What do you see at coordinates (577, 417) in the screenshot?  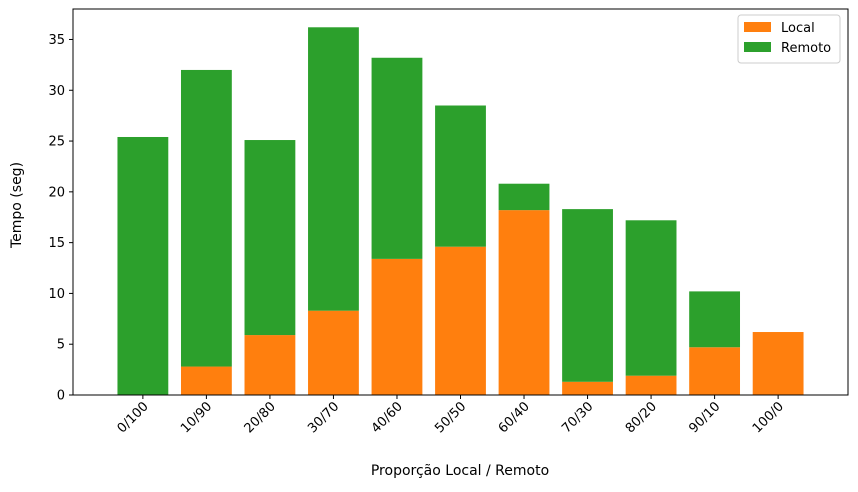 I see `x-tick-label: 70/30` at bounding box center [577, 417].